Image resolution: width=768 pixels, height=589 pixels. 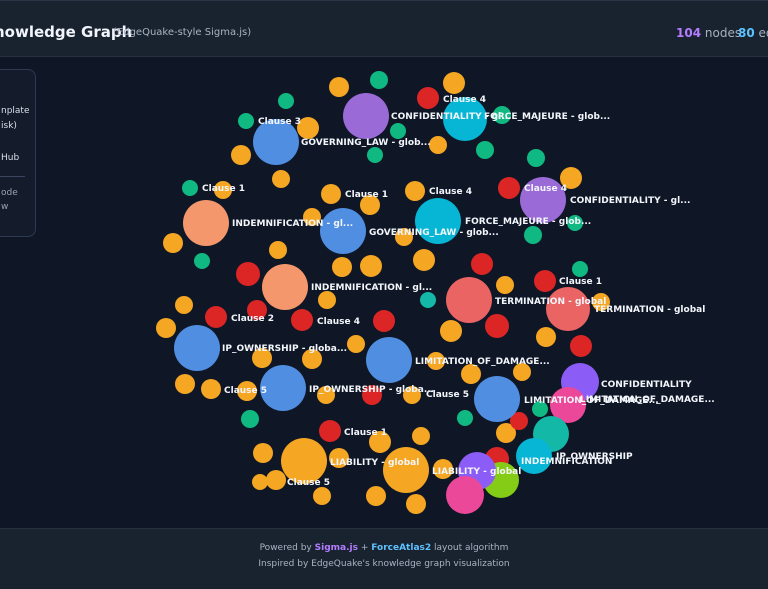 What do you see at coordinates (15, 111) in the screenshot?
I see `panel-line-template: nplate` at bounding box center [15, 111].